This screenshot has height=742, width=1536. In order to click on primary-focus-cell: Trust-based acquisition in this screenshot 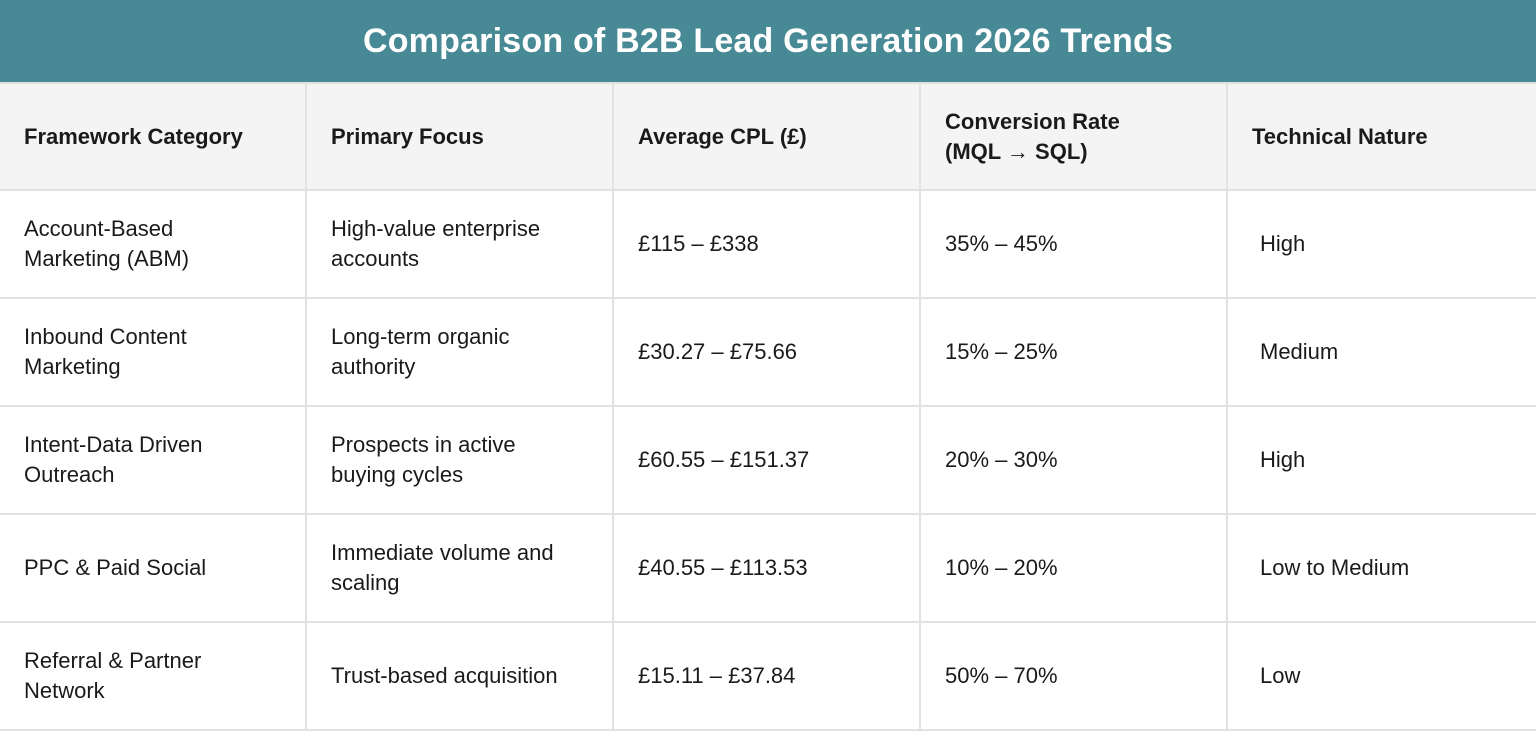, I will do `click(459, 676)`.